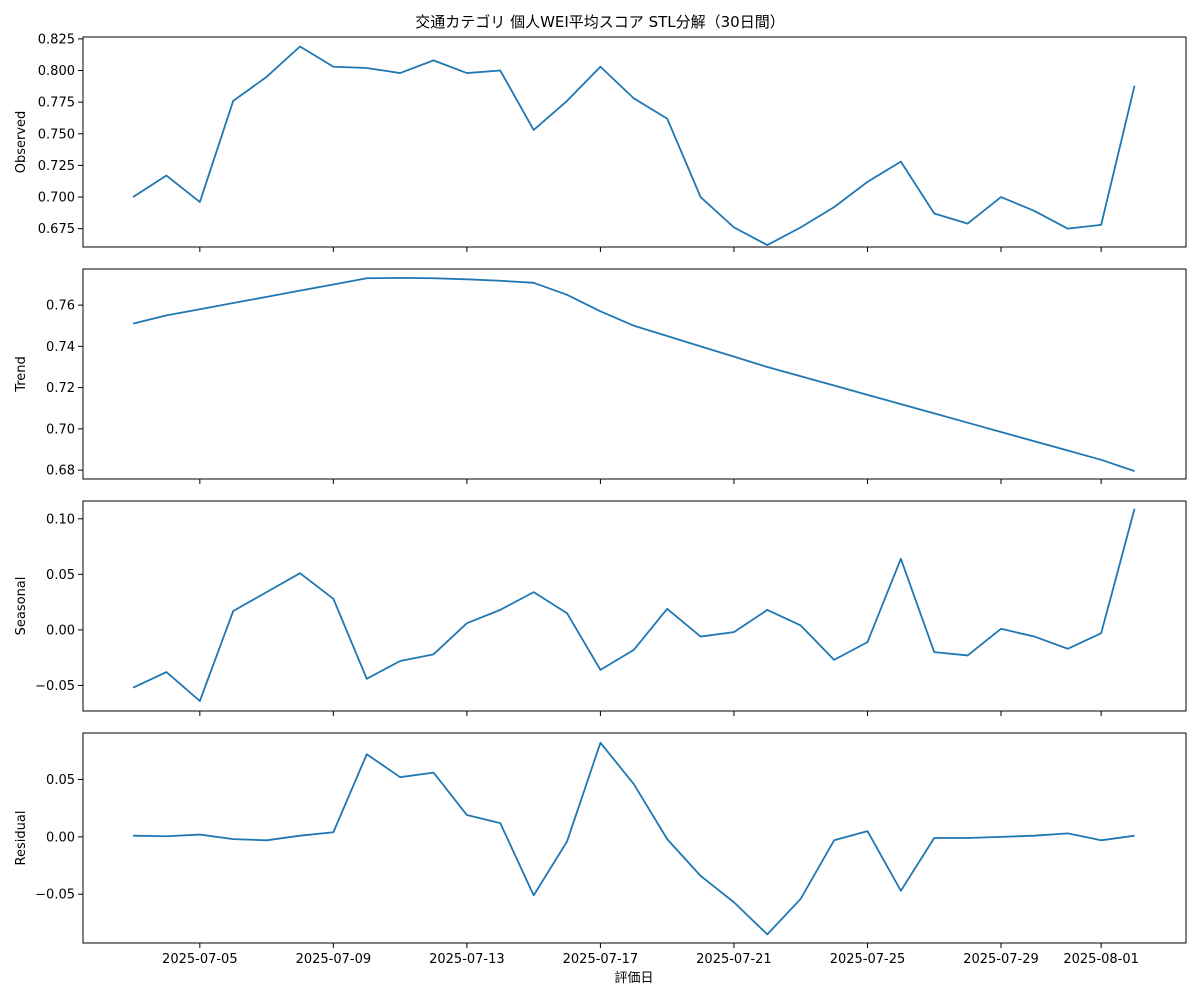 The height and width of the screenshot is (1000, 1200). Describe the element at coordinates (56, 166) in the screenshot. I see `y-tick-label: 0.725` at that location.